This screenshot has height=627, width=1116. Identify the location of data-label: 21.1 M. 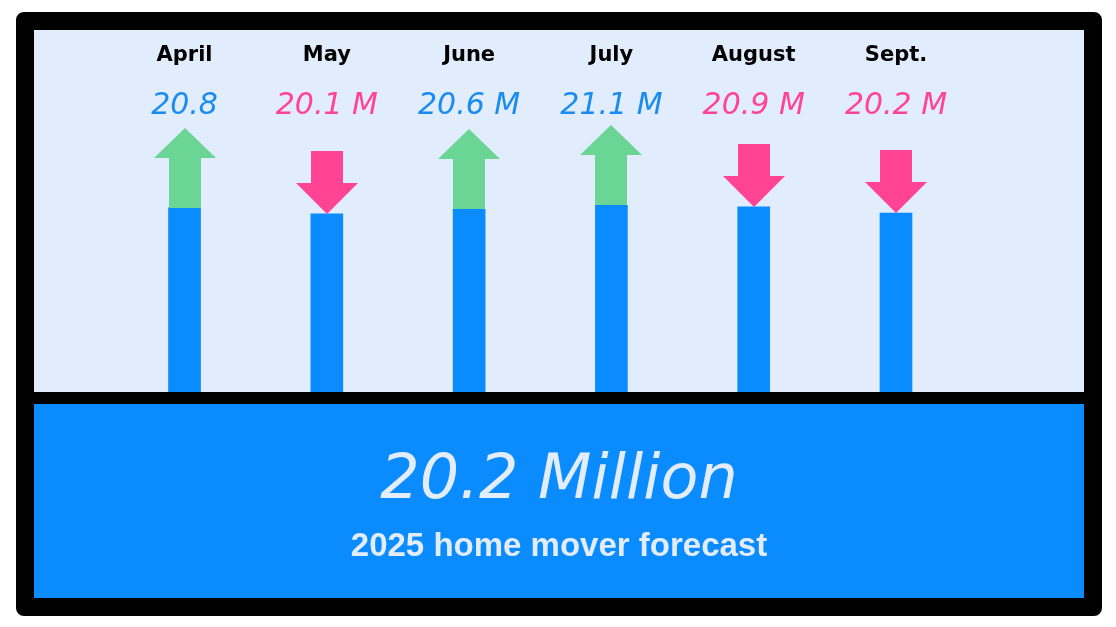
(611, 103).